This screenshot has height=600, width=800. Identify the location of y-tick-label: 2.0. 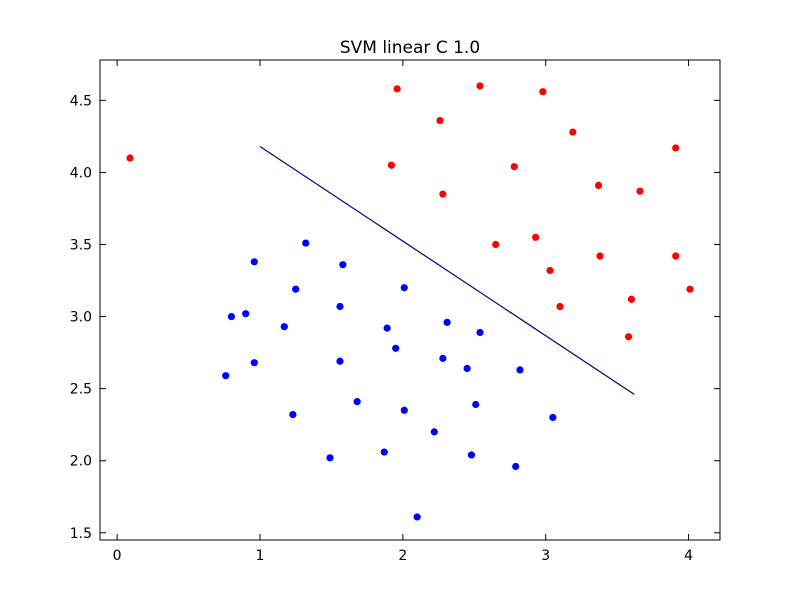
(81, 462).